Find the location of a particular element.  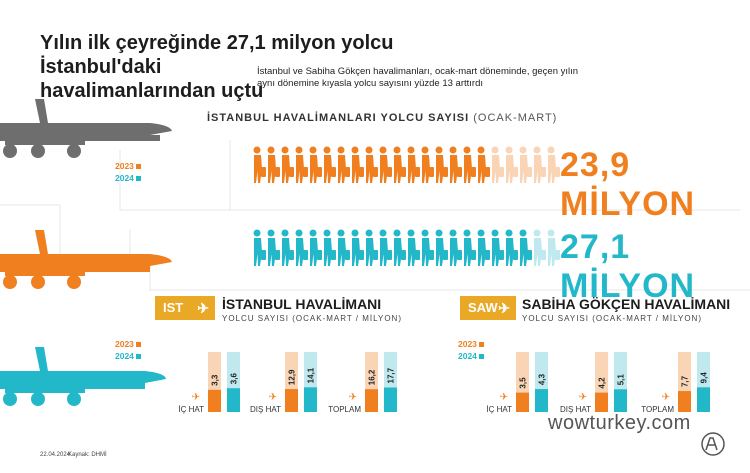

airport-code-tag-ist: IST ✈ is located at coordinates (185, 308).